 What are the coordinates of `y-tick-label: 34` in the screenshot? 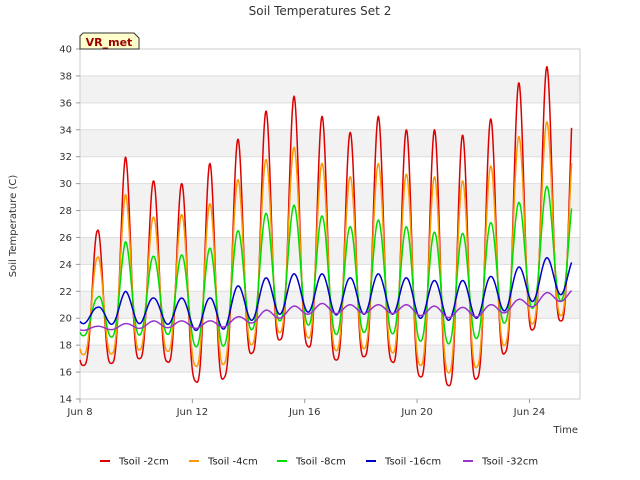 It's located at (65, 130).